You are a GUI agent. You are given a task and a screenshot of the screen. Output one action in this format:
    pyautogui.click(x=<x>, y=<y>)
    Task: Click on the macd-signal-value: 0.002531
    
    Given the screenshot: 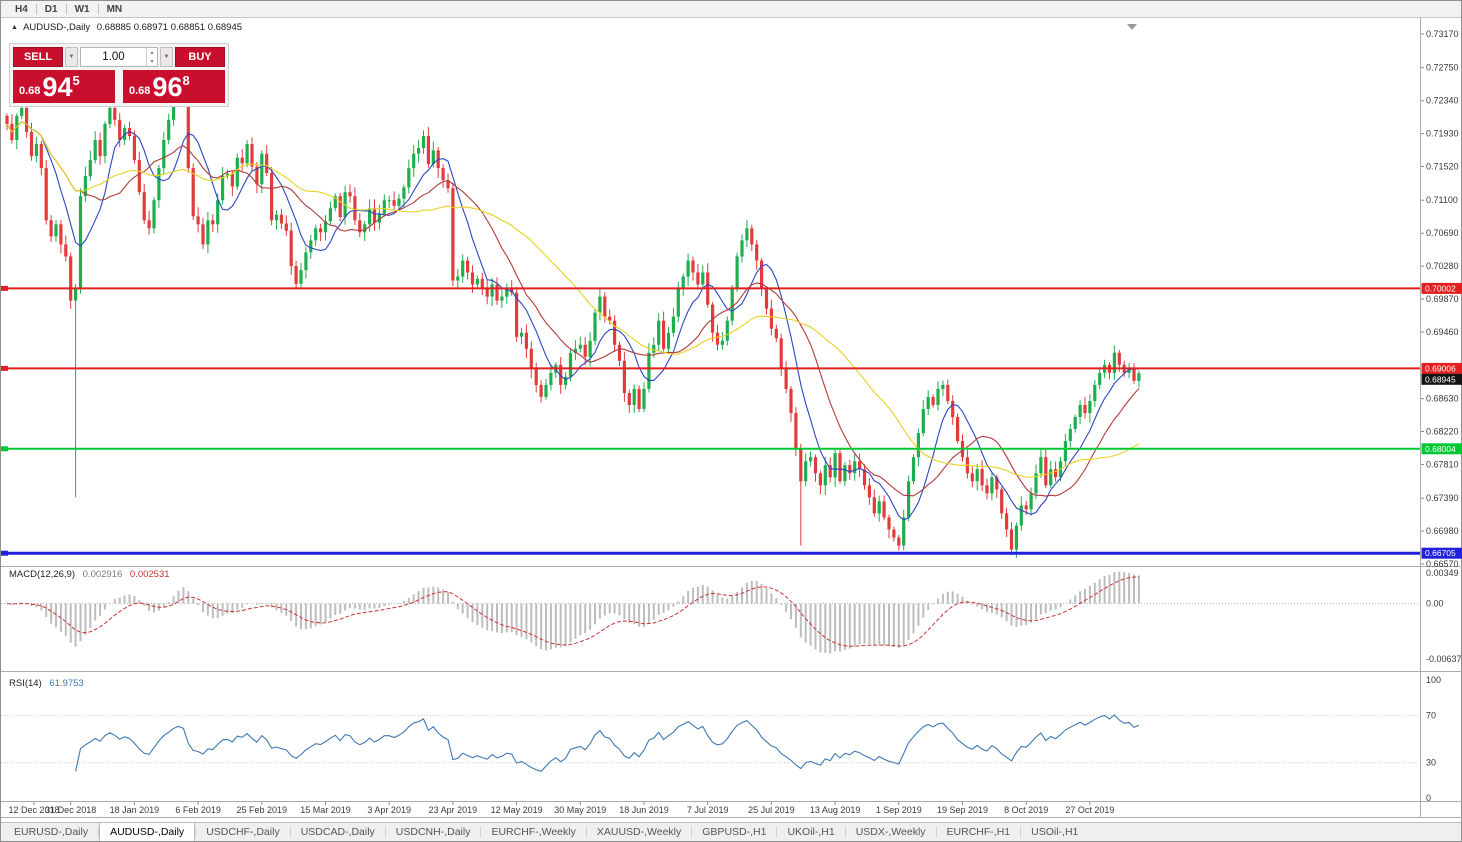 What is the action you would take?
    pyautogui.click(x=149, y=574)
    